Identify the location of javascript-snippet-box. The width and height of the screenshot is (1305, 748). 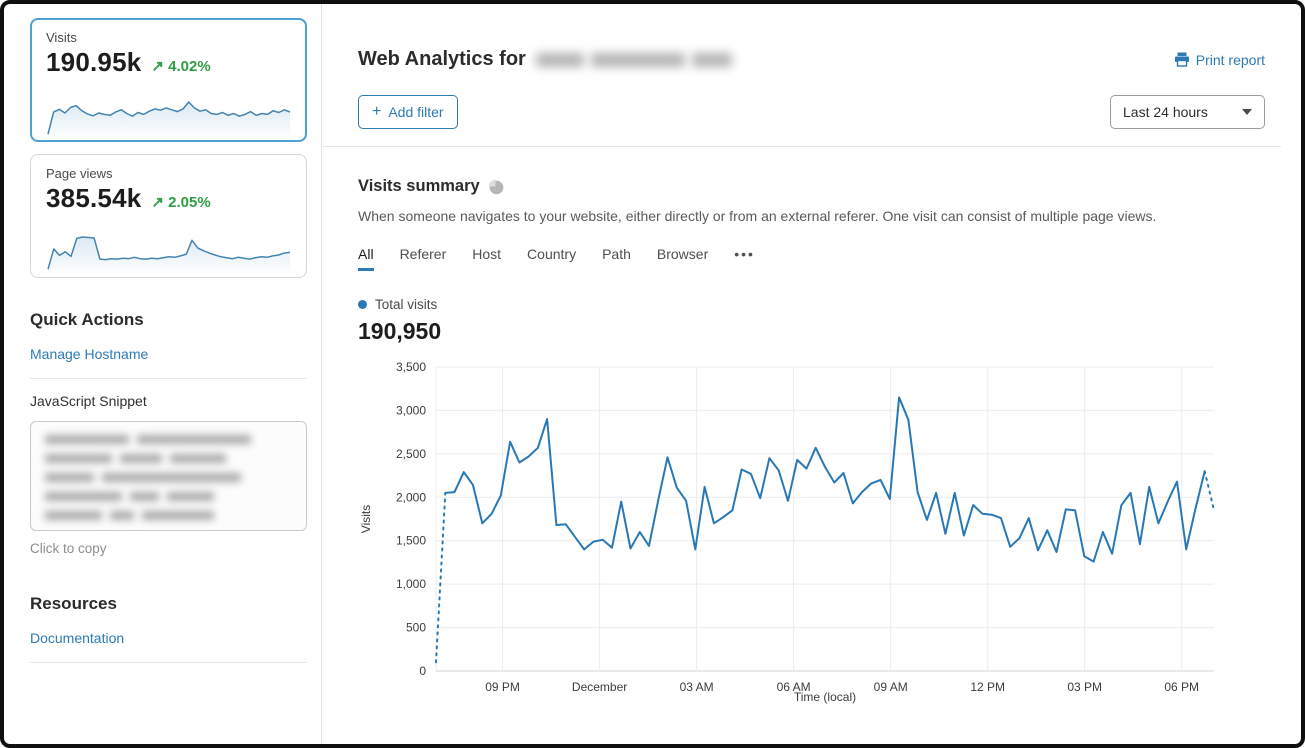
(168, 476).